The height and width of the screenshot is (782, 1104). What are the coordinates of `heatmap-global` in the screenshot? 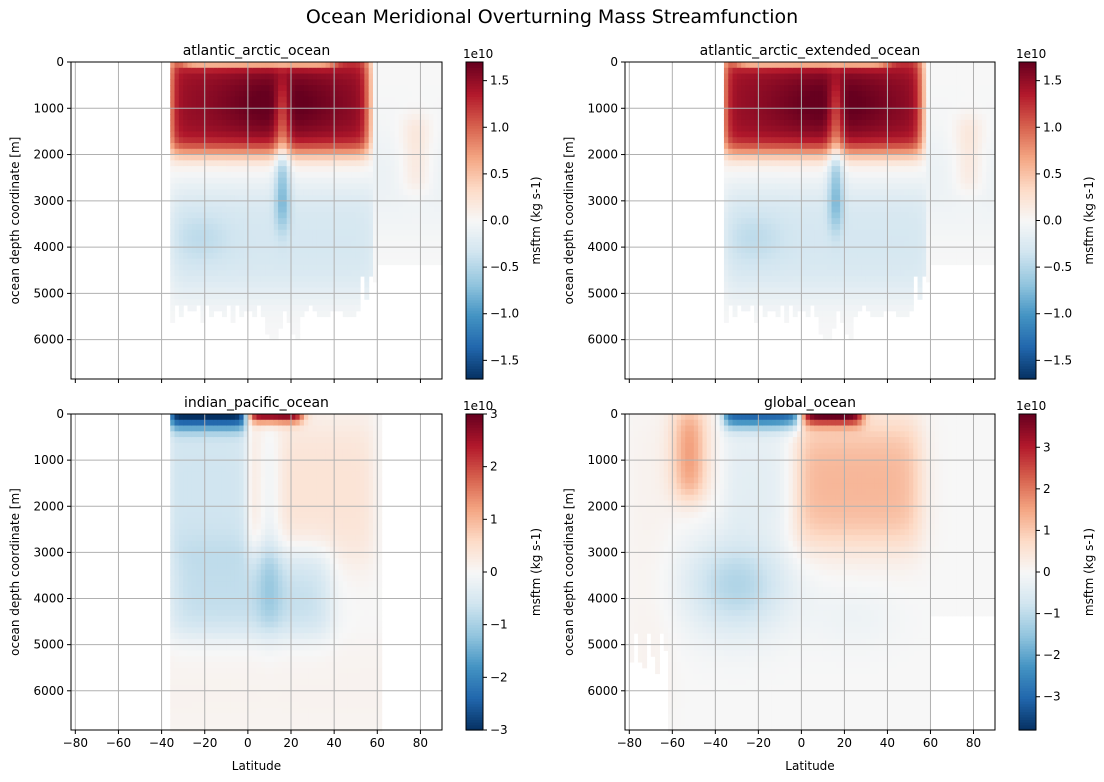 It's located at (812, 573).